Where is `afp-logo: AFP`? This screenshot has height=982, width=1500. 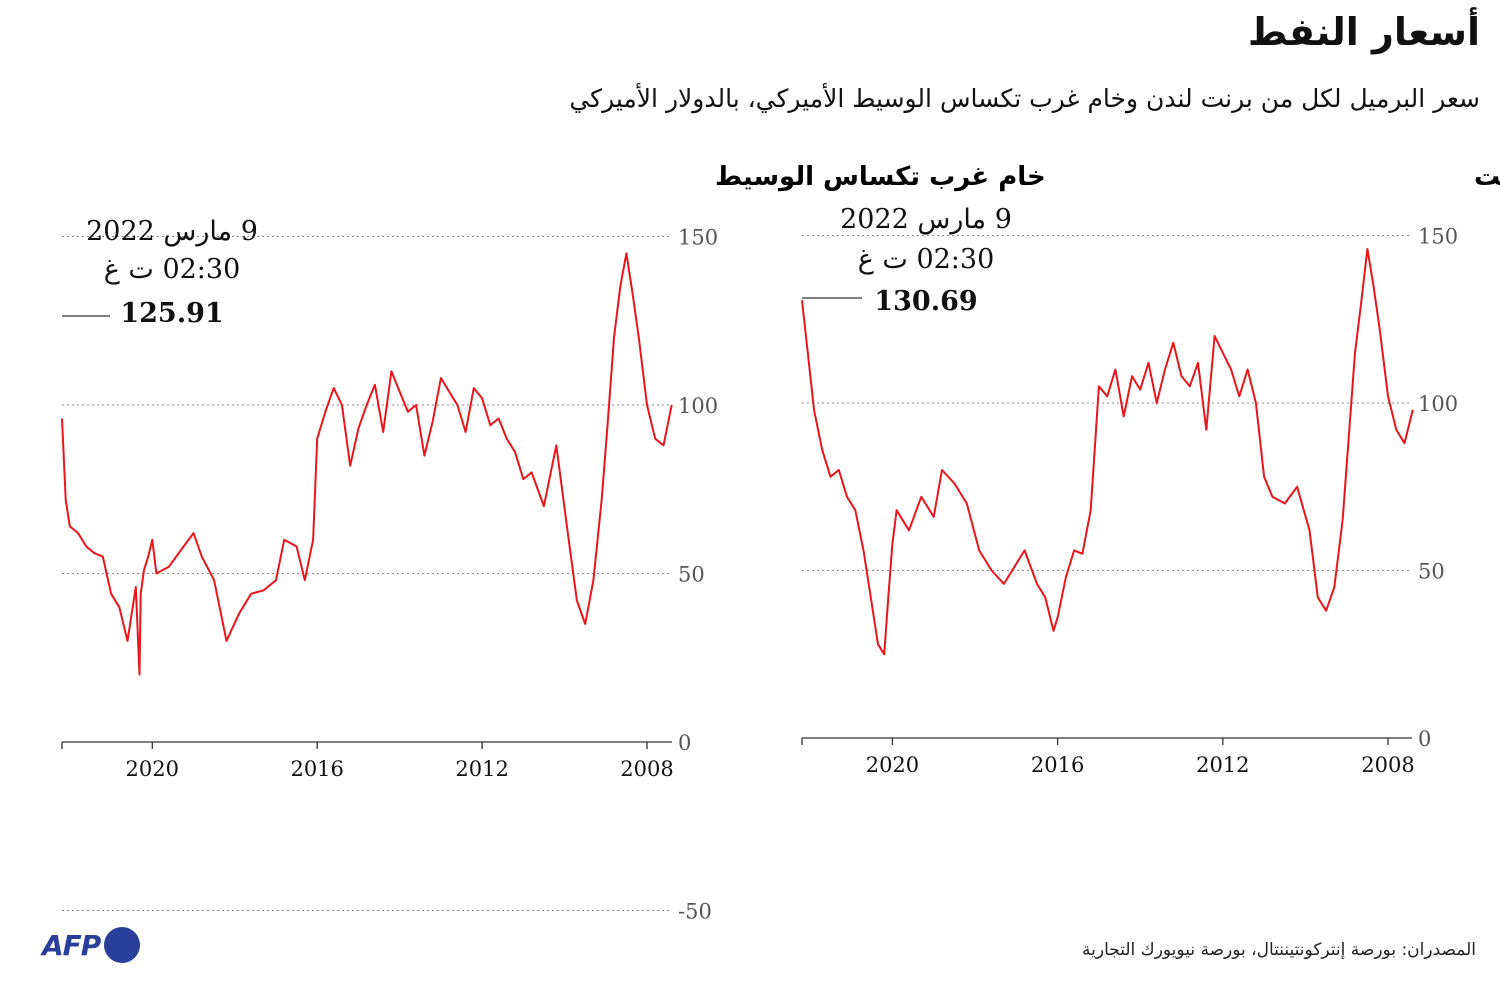 afp-logo: AFP is located at coordinates (91, 945).